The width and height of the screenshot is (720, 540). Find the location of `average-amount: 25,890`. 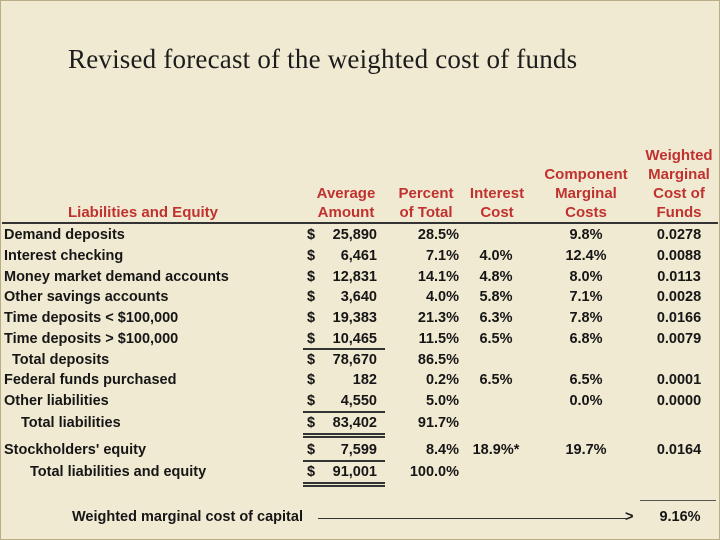

average-amount: 25,890 is located at coordinates (354, 235).